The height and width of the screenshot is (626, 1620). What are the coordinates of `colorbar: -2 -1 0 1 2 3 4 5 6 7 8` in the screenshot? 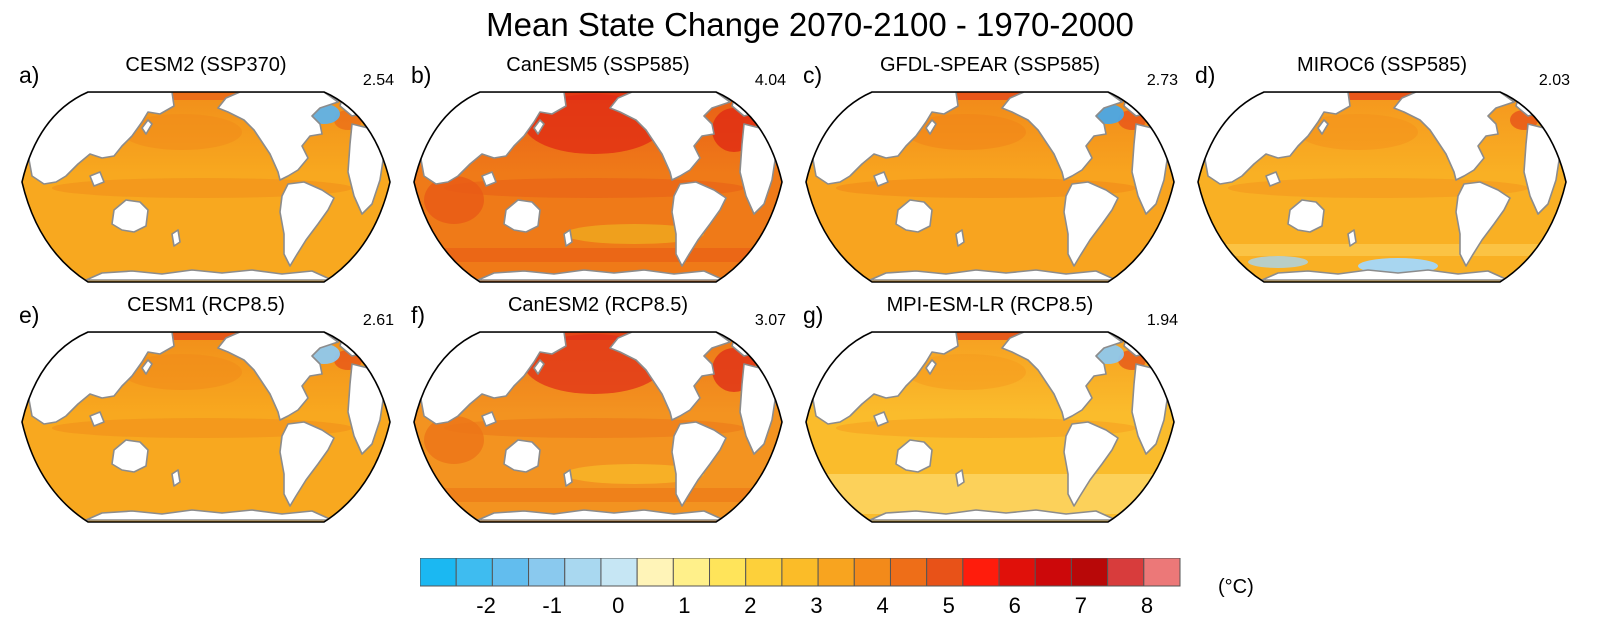 It's located at (800, 588).